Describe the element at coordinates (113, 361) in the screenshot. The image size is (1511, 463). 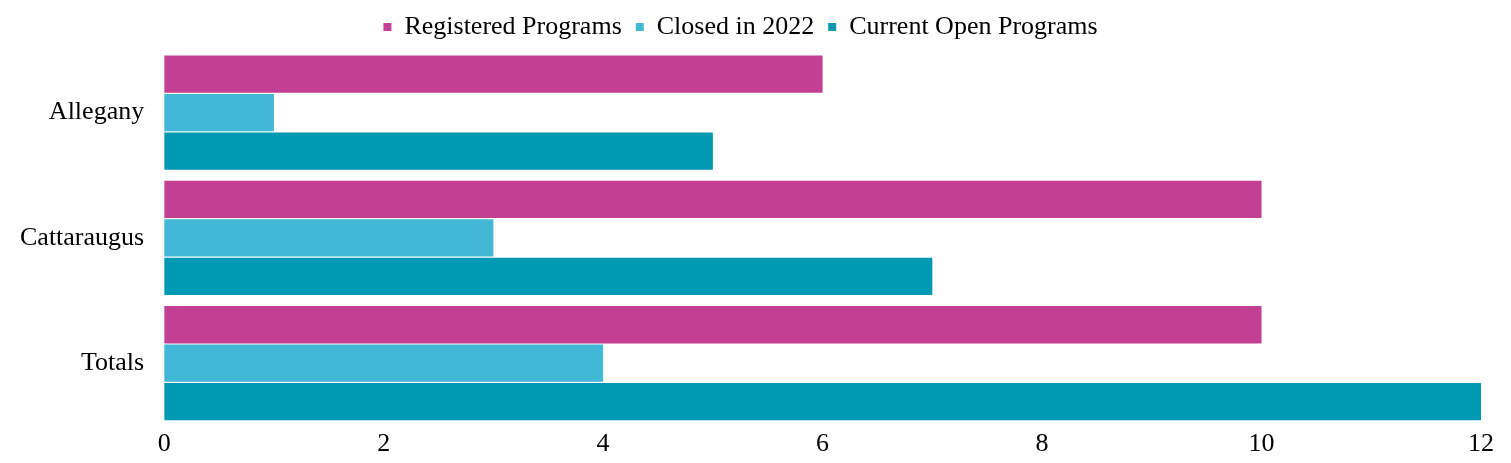
I see `y-tick-label: Totals` at that location.